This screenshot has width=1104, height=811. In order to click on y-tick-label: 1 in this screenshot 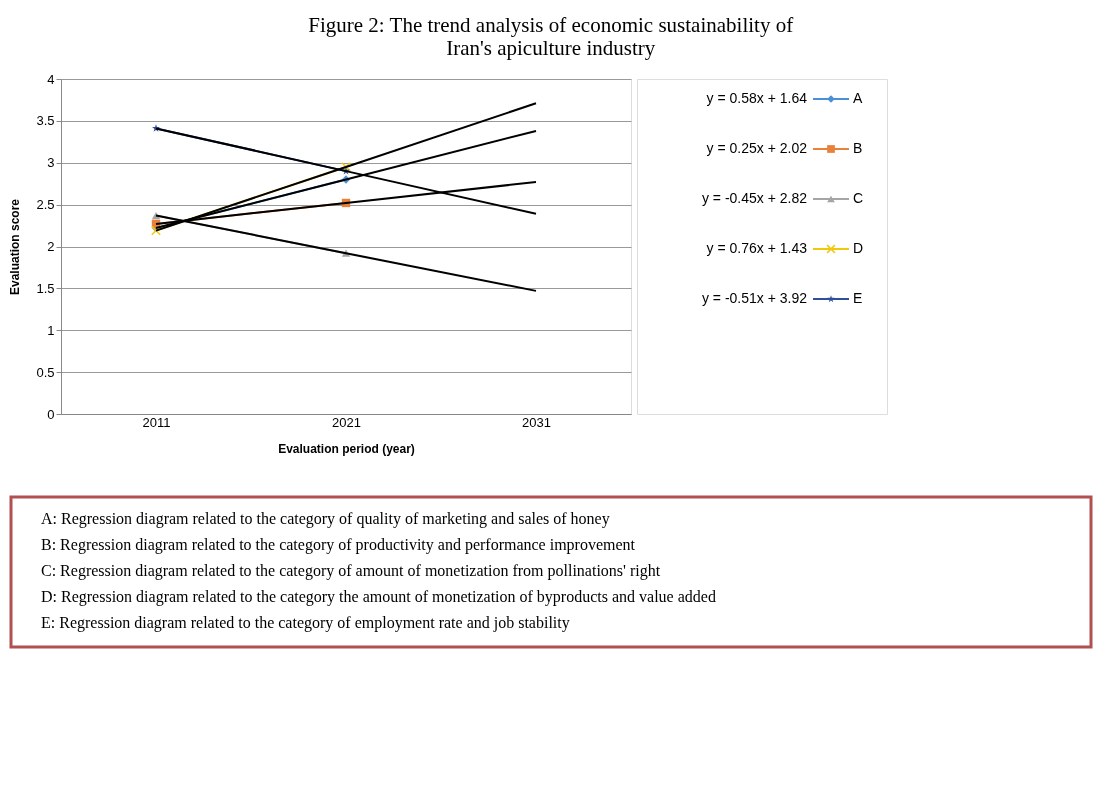, I will do `click(51, 330)`.